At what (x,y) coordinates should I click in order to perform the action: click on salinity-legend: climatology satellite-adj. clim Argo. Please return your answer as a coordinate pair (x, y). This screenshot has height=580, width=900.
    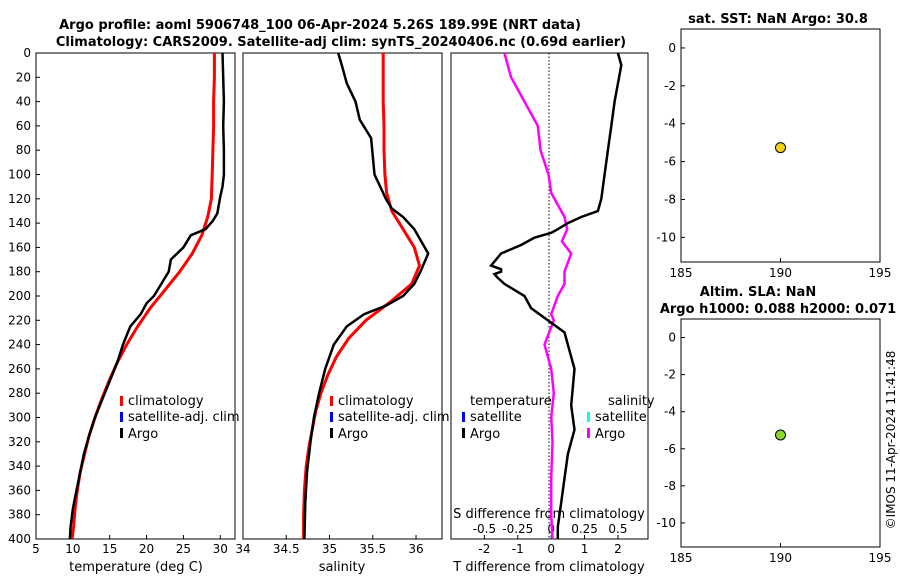
    Looking at the image, I should click on (390, 418).